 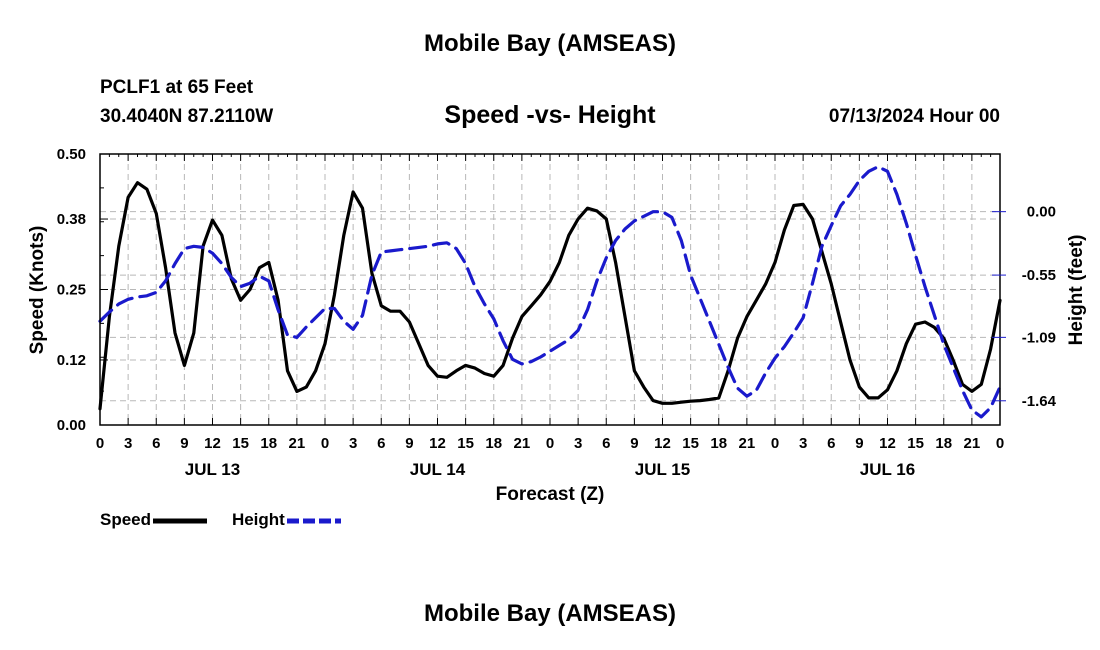 I want to click on y-left-tick-label: 0.38, so click(x=71, y=219).